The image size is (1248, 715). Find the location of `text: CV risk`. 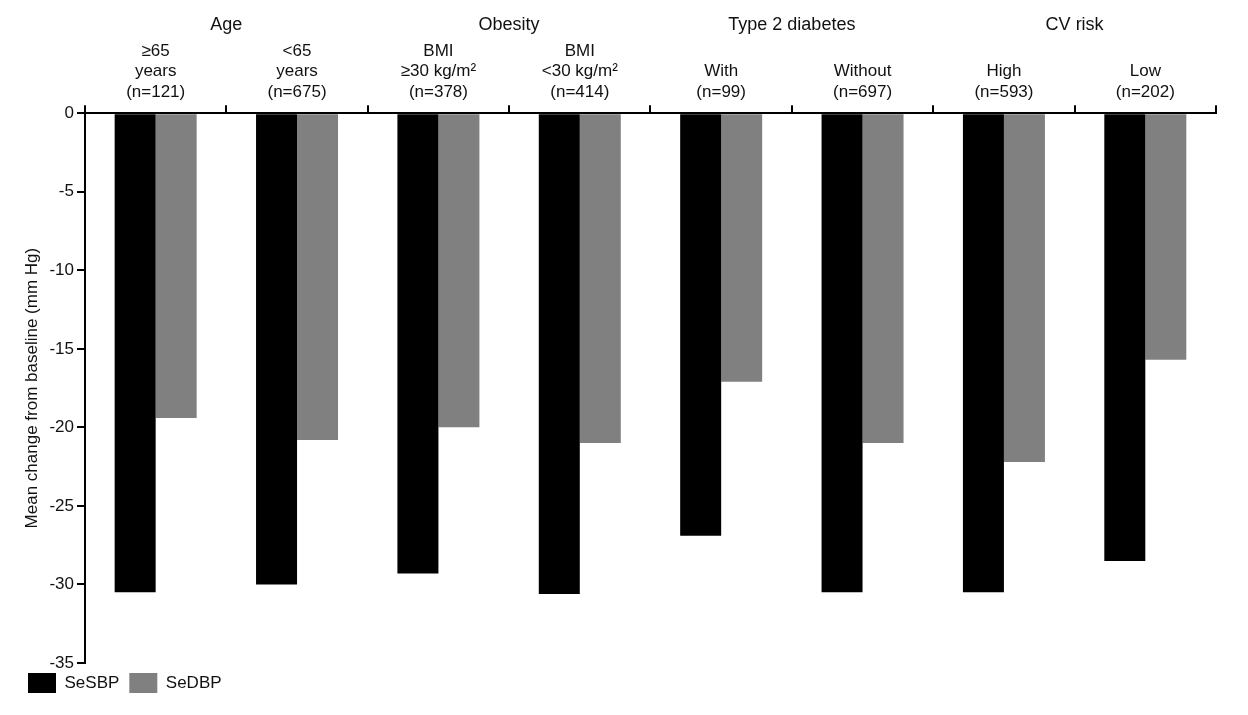

text: CV risk is located at coordinates (1075, 23).